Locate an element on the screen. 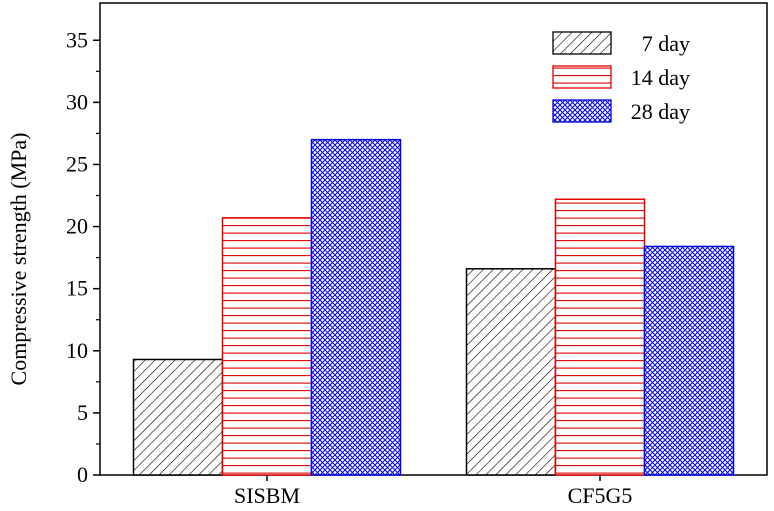 The height and width of the screenshot is (511, 774). x-category-label: CF5G5 is located at coordinates (600, 495).